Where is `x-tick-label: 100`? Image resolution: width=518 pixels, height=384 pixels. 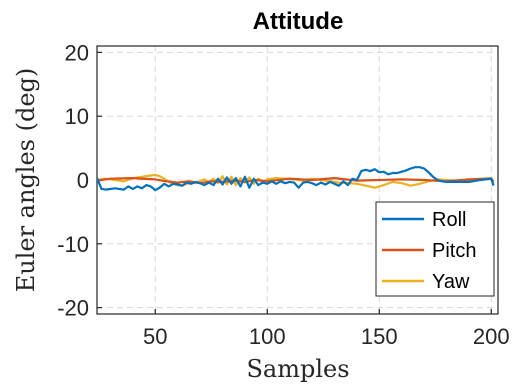
x-tick-label: 100 is located at coordinates (267, 336).